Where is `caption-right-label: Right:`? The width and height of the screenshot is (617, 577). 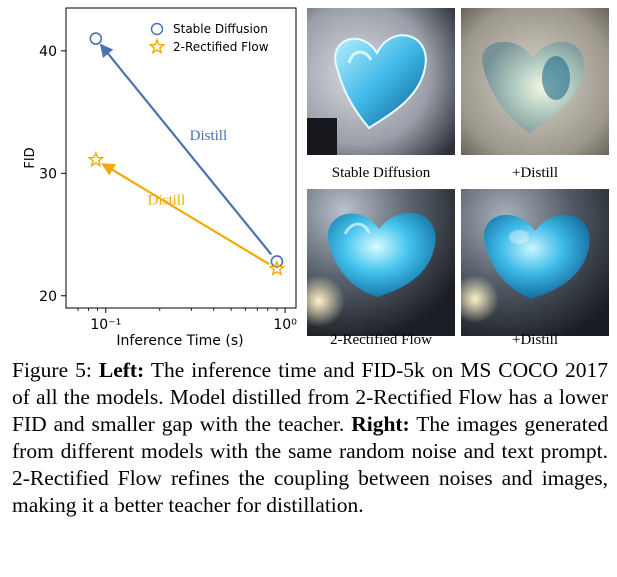
caption-right-label: Right: is located at coordinates (380, 424).